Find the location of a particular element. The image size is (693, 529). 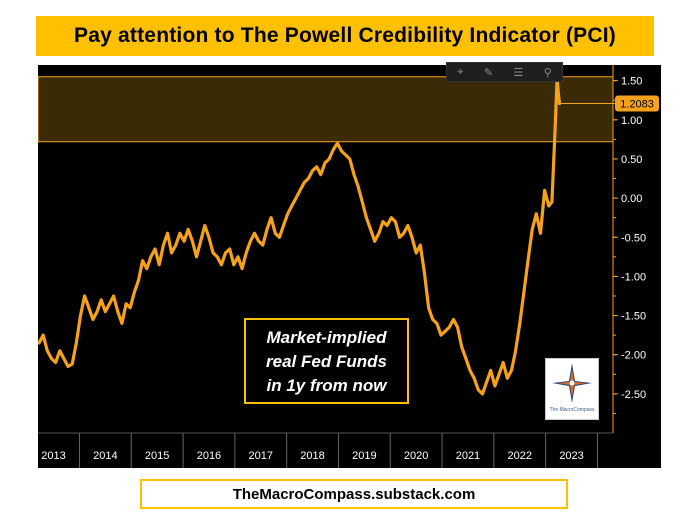

x-tick-label: 2014 is located at coordinates (105, 456).